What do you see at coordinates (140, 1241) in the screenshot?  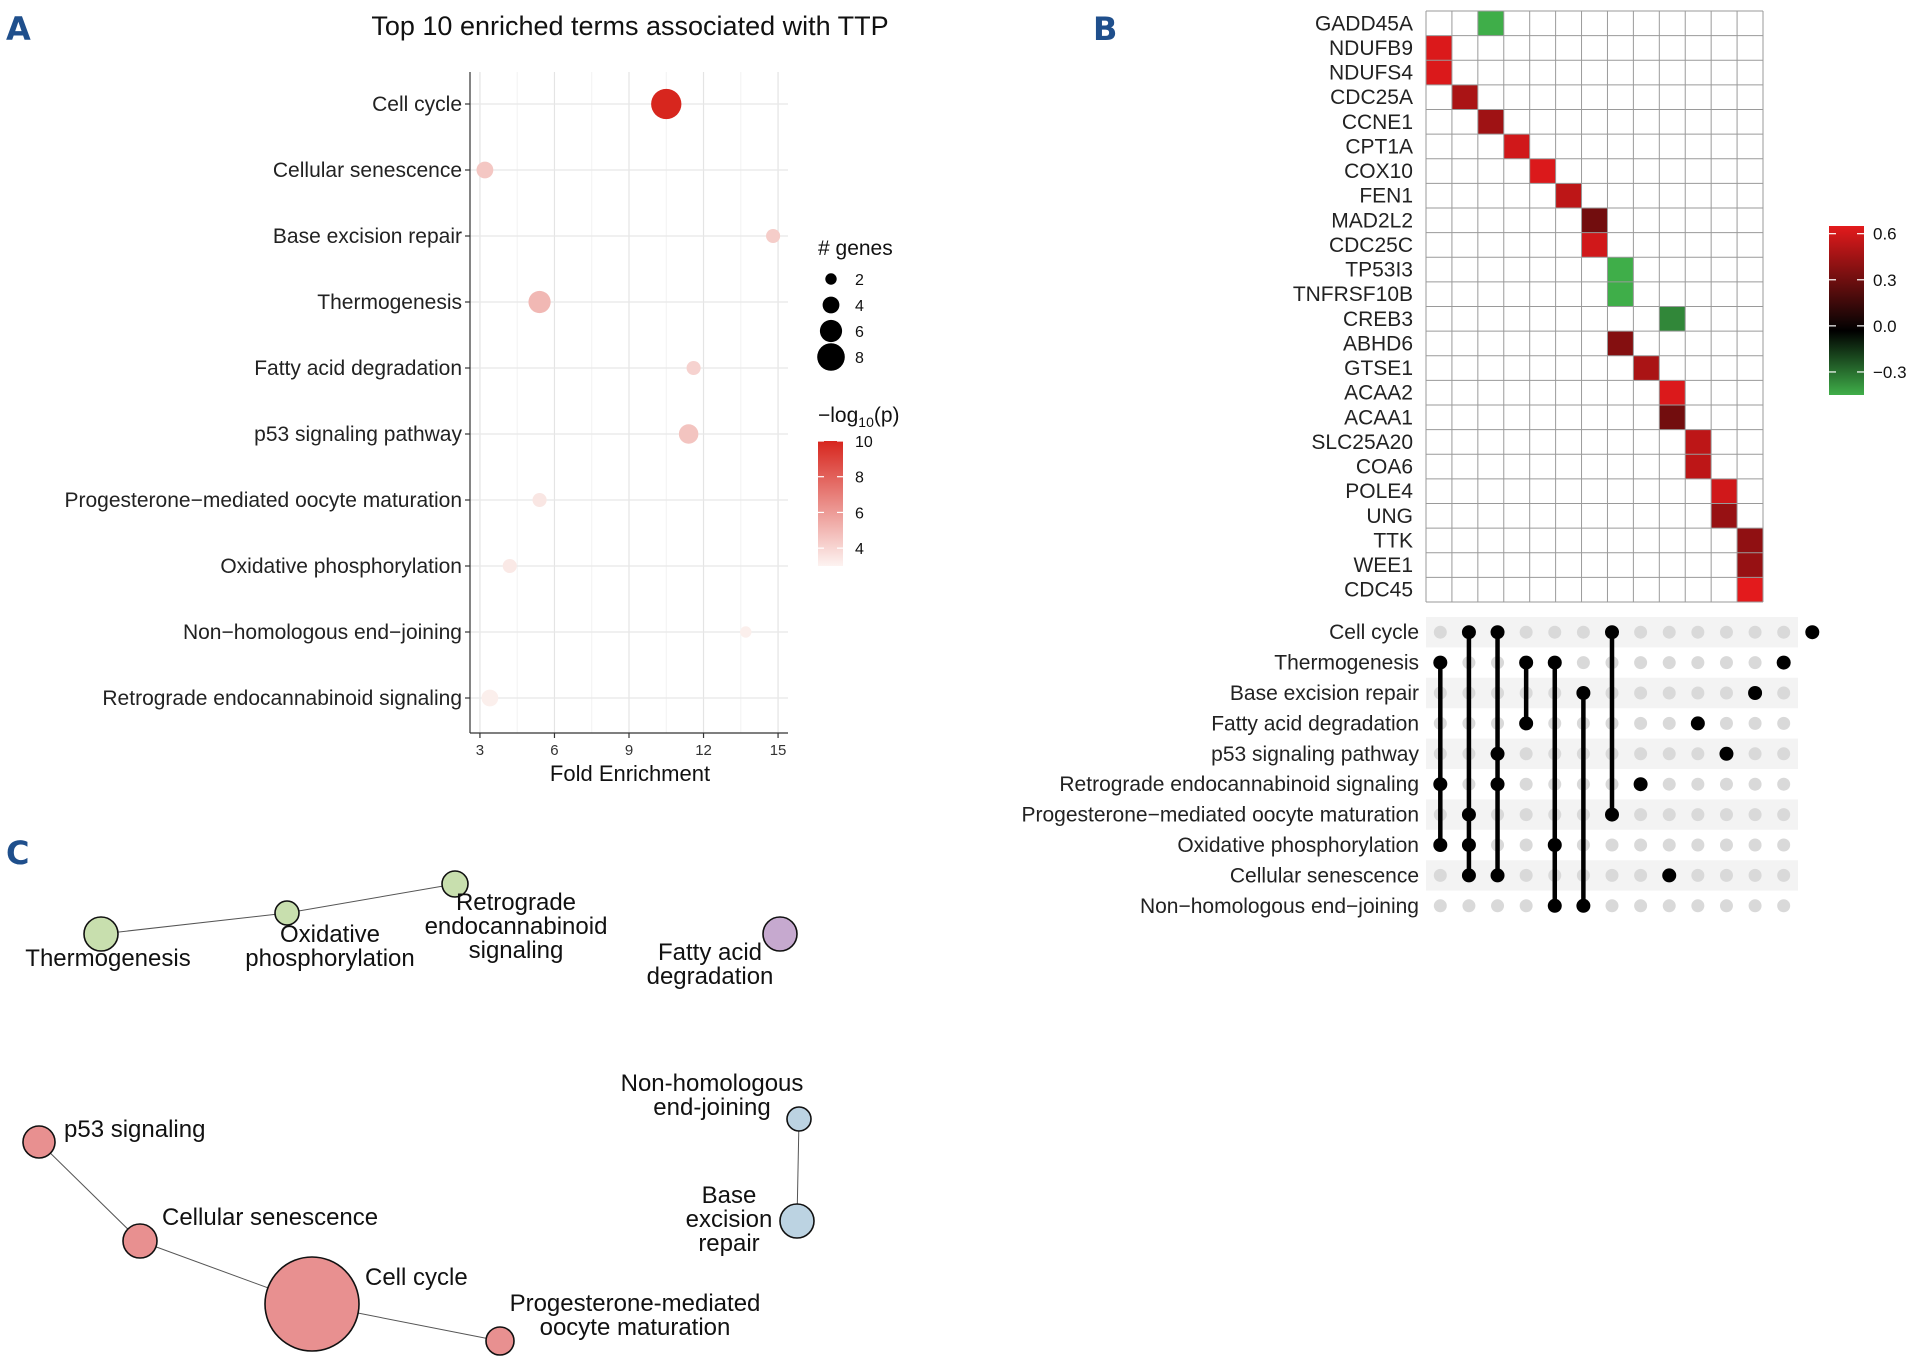 I see `network-node-senes` at bounding box center [140, 1241].